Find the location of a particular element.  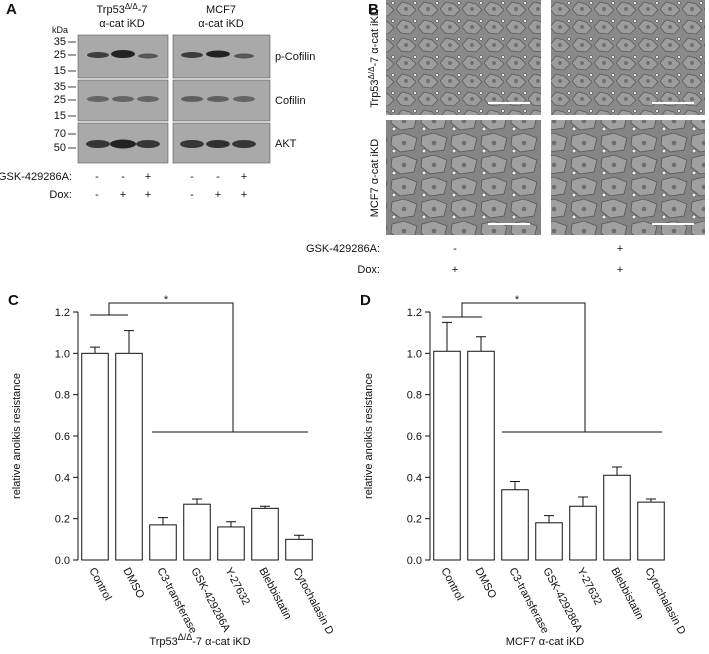

panel-label: A is located at coordinates (11, 9).